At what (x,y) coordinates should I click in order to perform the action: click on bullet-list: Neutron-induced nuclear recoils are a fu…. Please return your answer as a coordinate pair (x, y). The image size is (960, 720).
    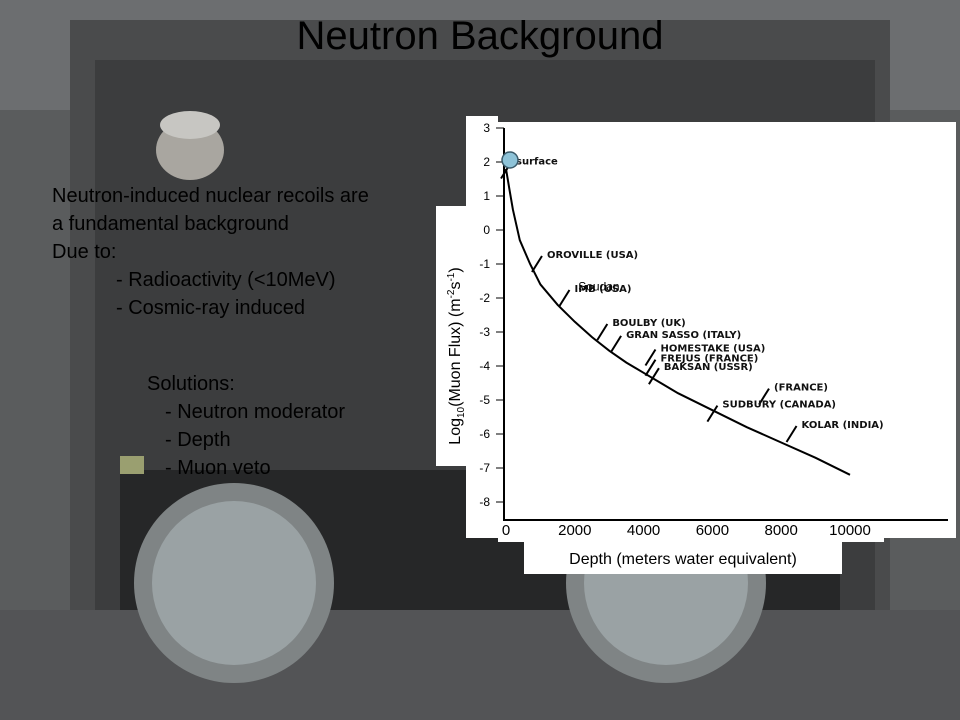
    Looking at the image, I should click on (247, 252).